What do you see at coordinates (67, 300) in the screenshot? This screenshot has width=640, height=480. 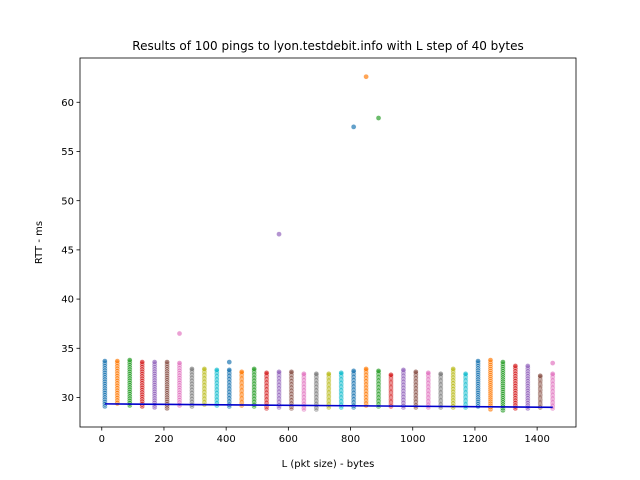 I see `y-tick-label: 40` at bounding box center [67, 300].